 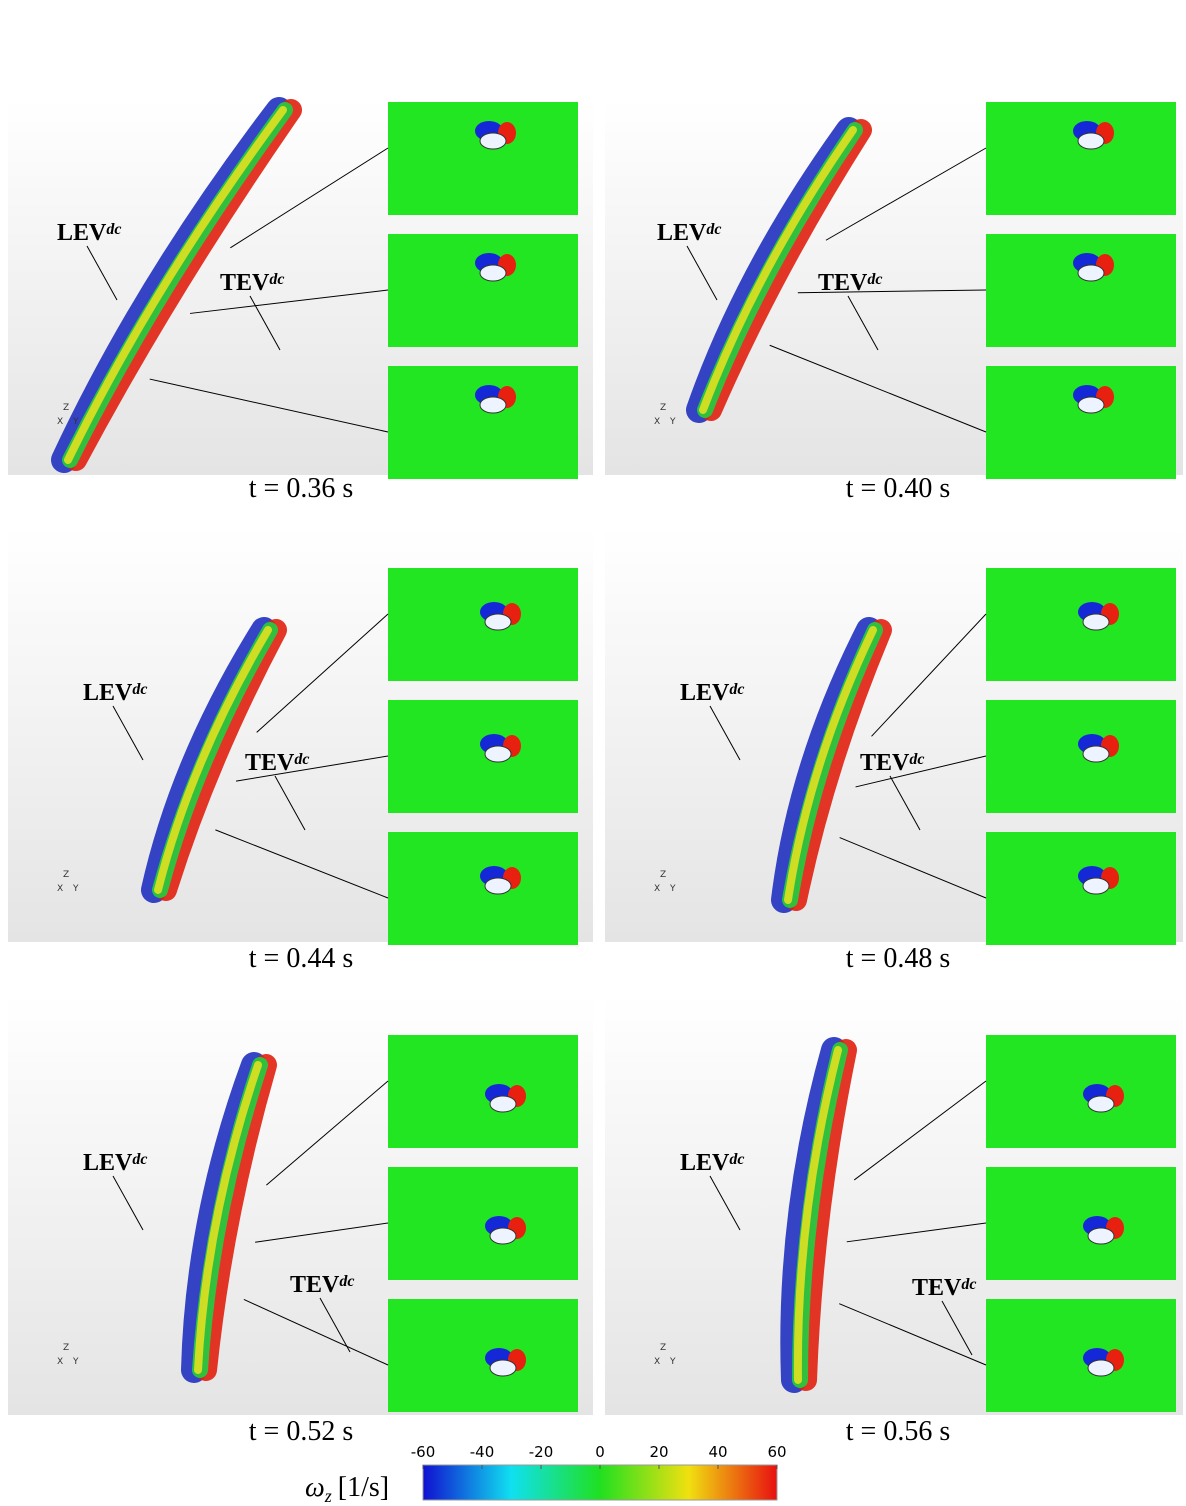 What do you see at coordinates (482, 1452) in the screenshot?
I see `colorbar-tick-label: -40` at bounding box center [482, 1452].